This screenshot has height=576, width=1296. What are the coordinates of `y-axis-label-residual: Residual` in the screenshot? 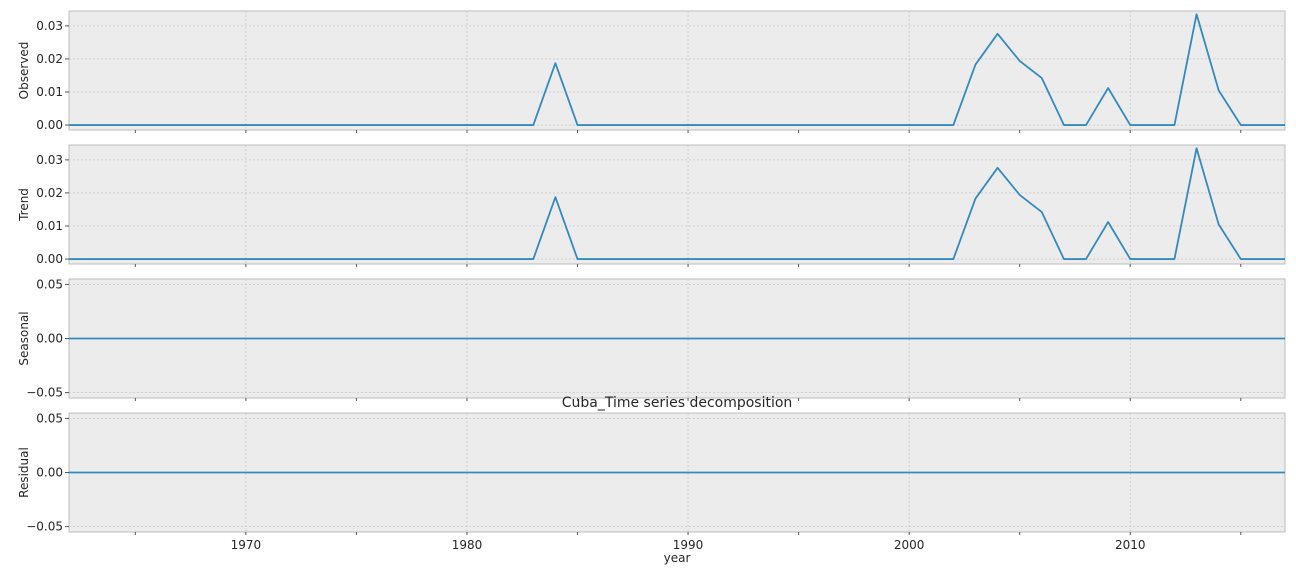 It's located at (24, 472).